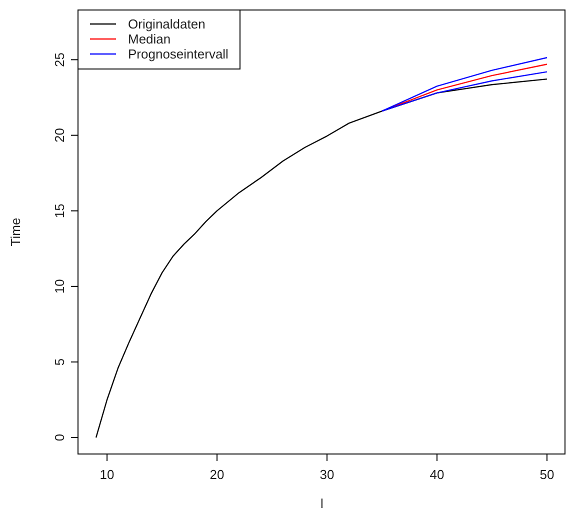  What do you see at coordinates (59, 286) in the screenshot?
I see `y-tick-label: 10` at bounding box center [59, 286].